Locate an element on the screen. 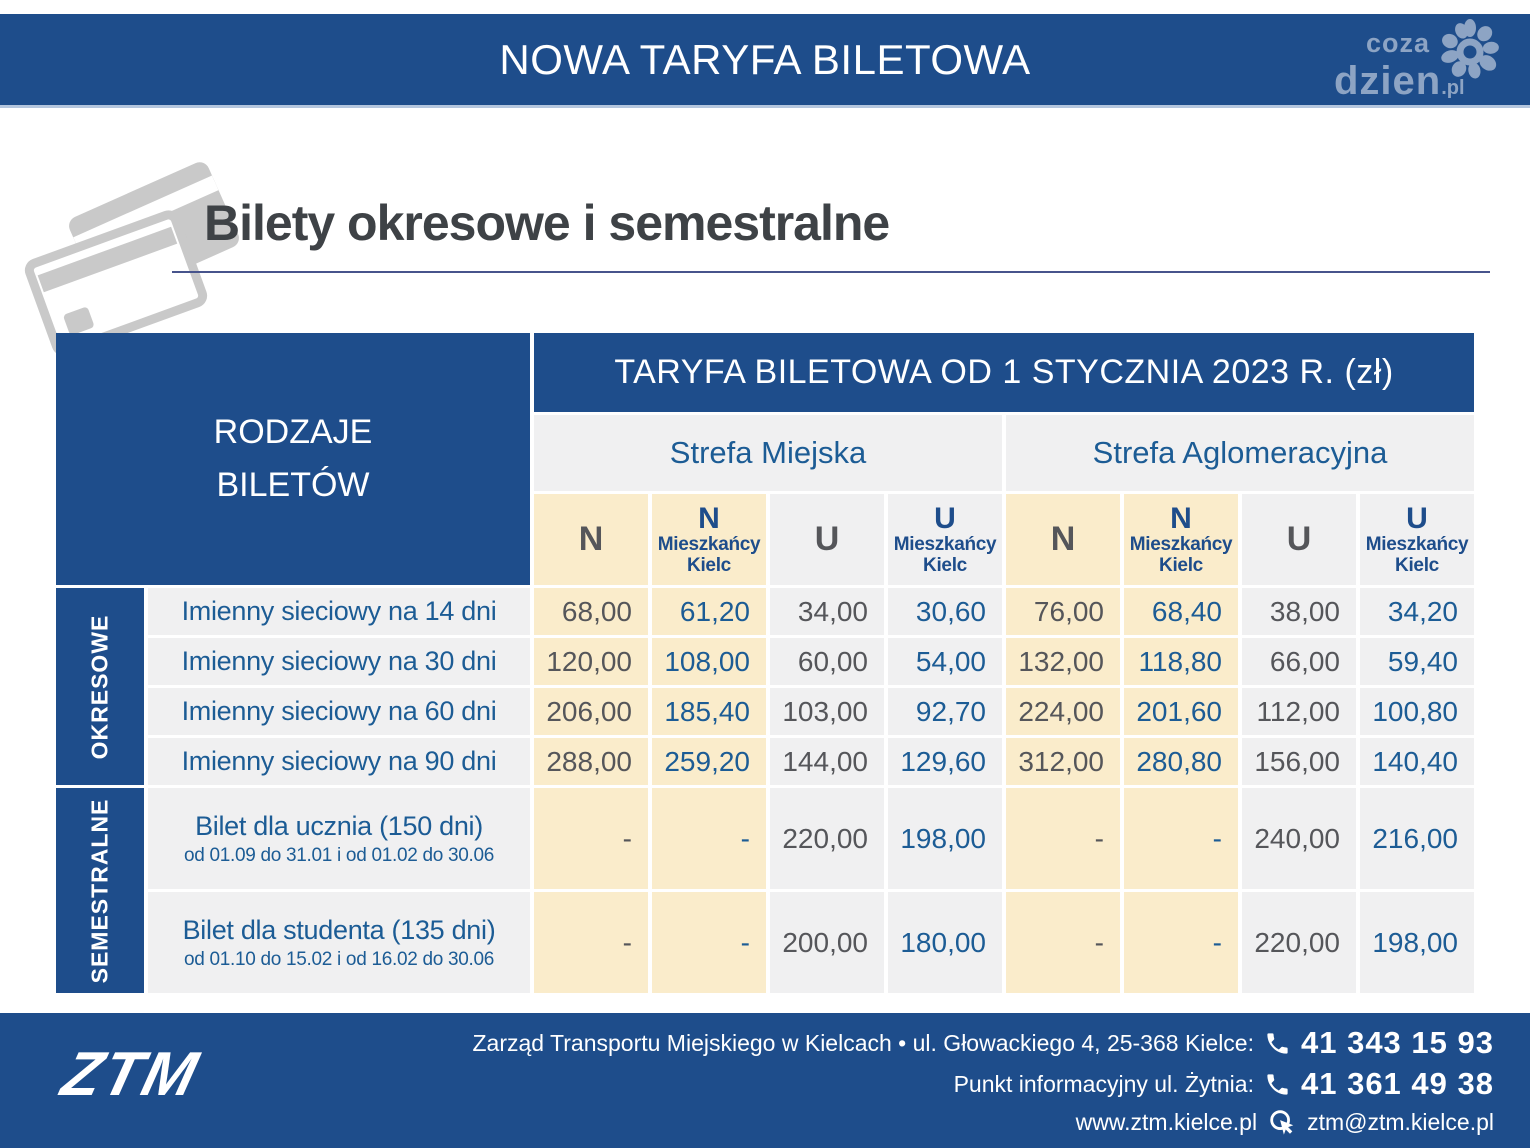 The height and width of the screenshot is (1148, 1530). price-cell: 129,60 is located at coordinates (945, 761).